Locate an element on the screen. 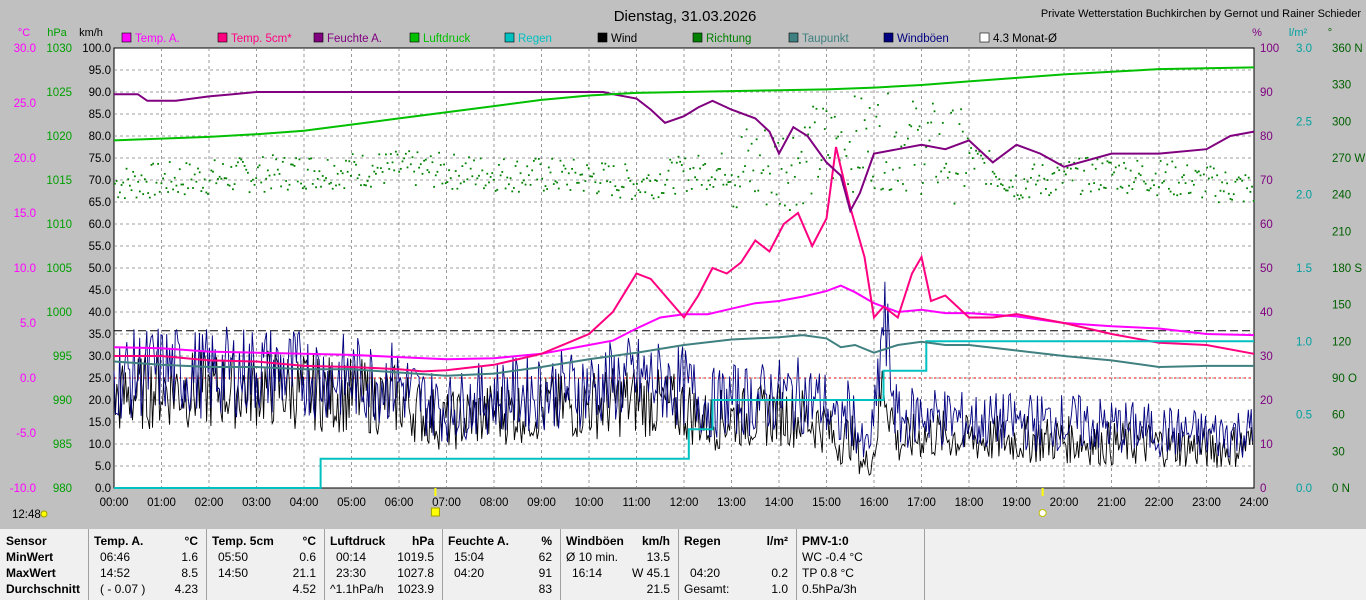 The width and height of the screenshot is (1366, 600). stats-pressure-header: Luftdruck is located at coordinates (358, 541).